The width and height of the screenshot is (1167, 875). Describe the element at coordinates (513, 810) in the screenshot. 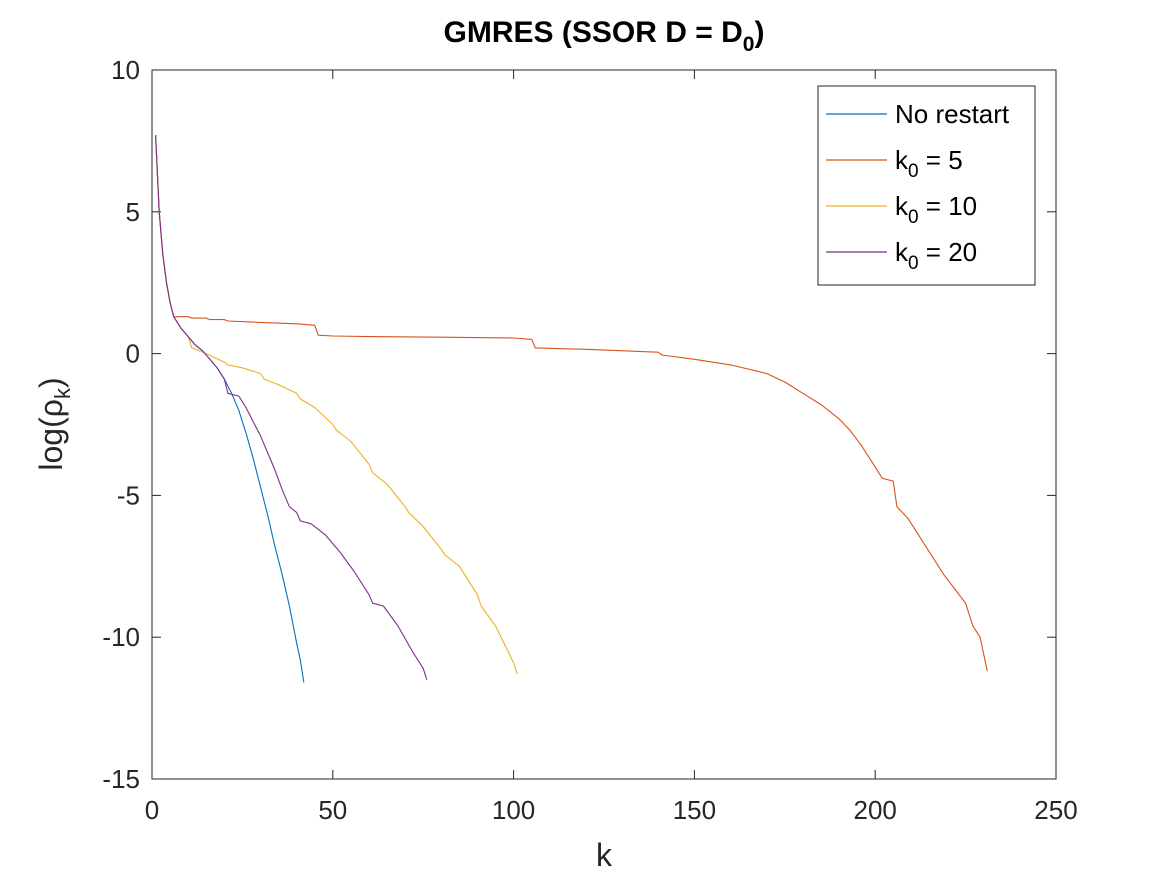

I see `x-tick-label: 100` at that location.